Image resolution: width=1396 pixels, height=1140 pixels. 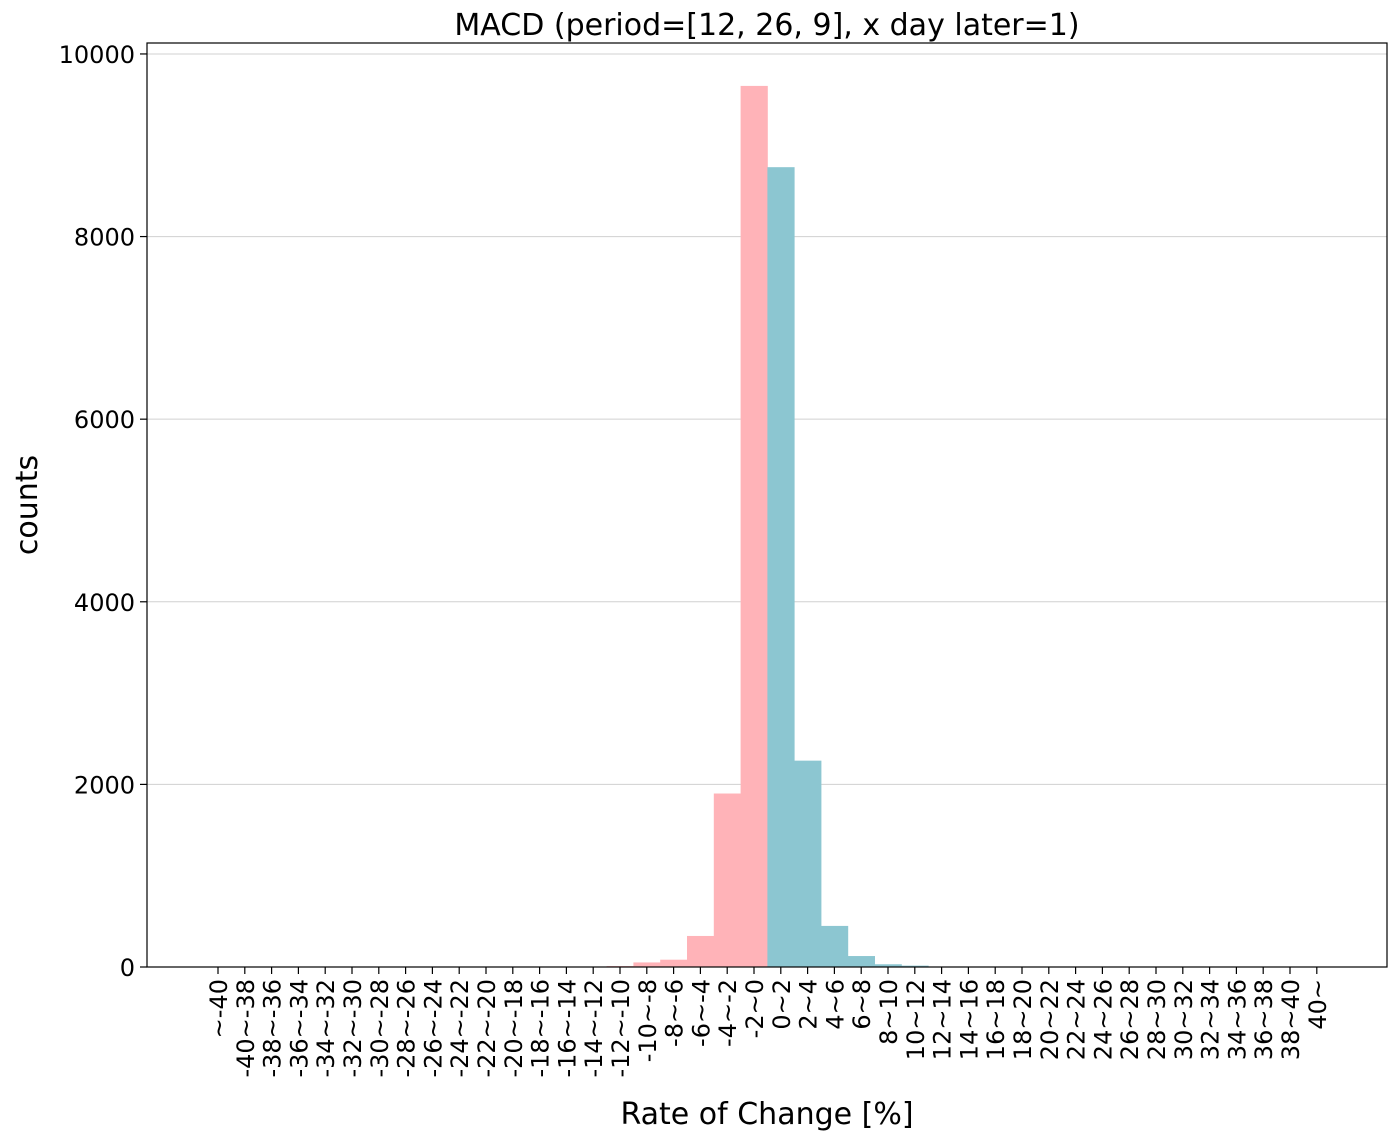 I want to click on x-axis-title: Rate of Change [%], so click(x=766, y=1114).